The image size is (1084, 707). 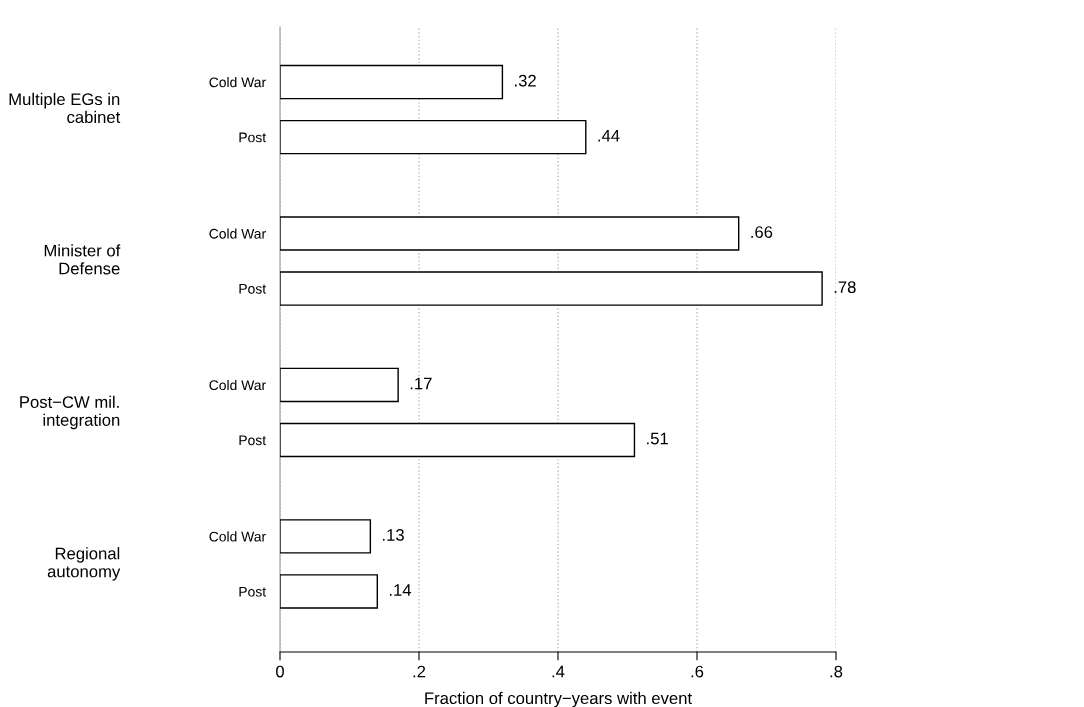 I want to click on text: Minister of Defense, so click(x=82, y=259).